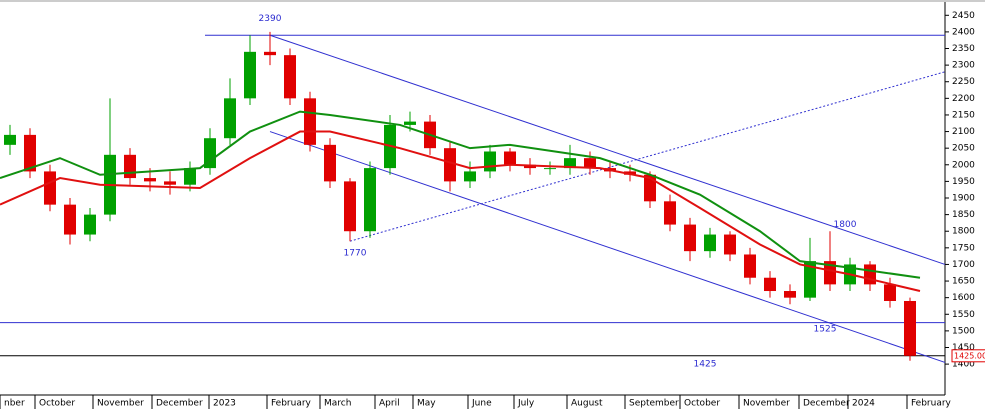 Image resolution: width=985 pixels, height=409 pixels. What do you see at coordinates (963, 315) in the screenshot?
I see `y-tick-label: 1550` at bounding box center [963, 315].